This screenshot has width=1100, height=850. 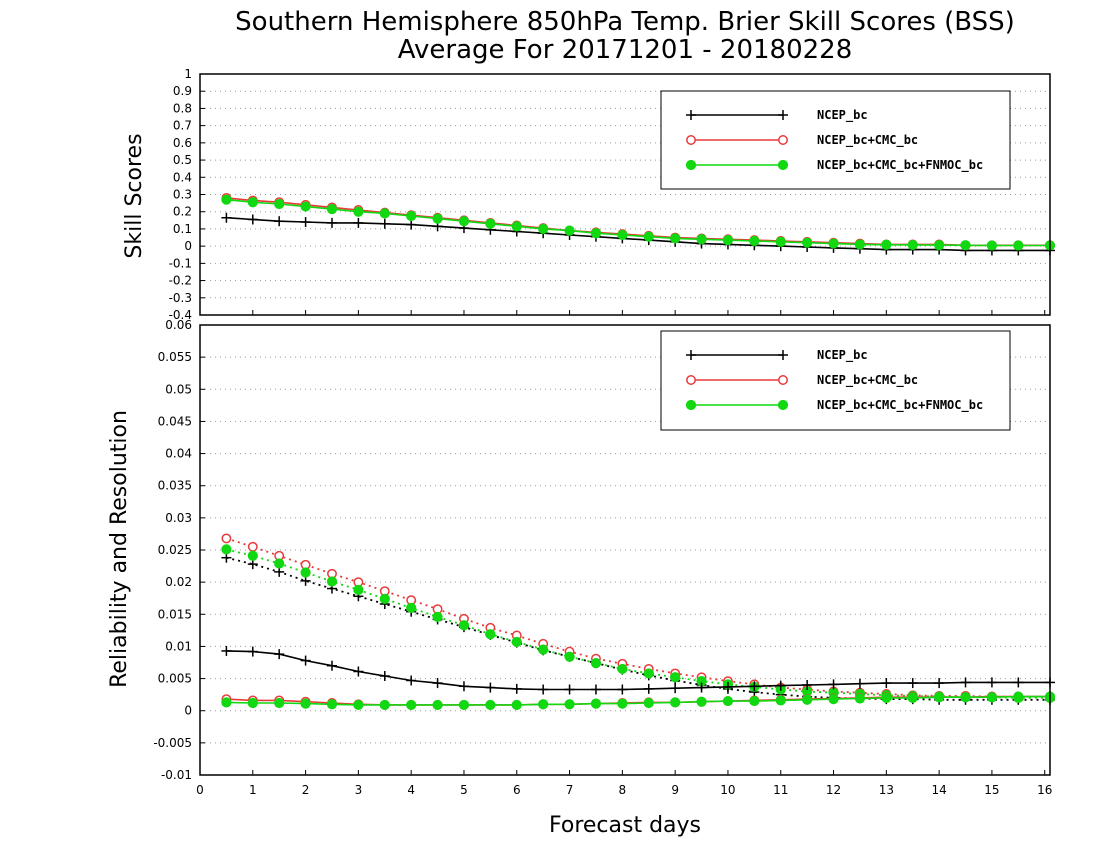 What do you see at coordinates (842, 115) in the screenshot?
I see `top-legend-label: NCEP_bc` at bounding box center [842, 115].